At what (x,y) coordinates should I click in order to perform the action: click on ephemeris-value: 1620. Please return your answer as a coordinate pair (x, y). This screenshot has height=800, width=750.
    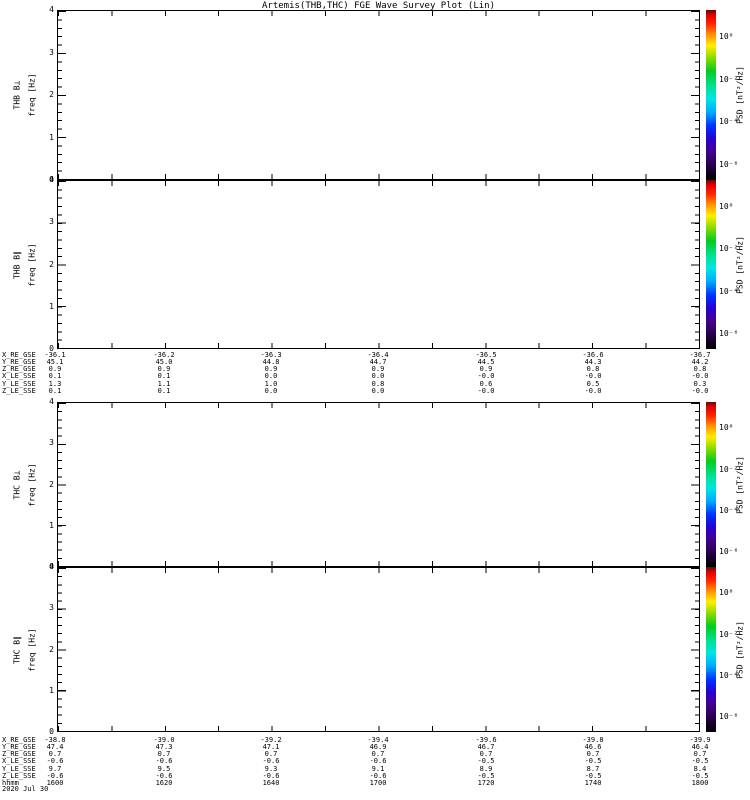
    Looking at the image, I should click on (164, 783).